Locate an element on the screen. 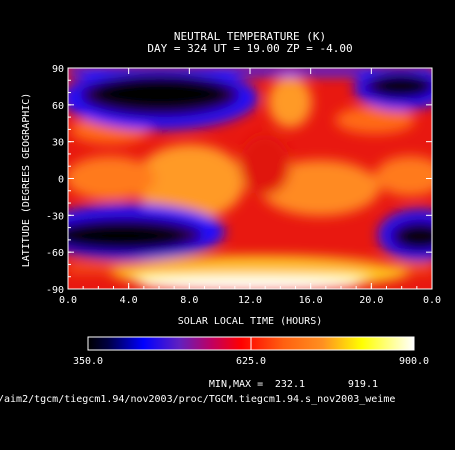 This screenshot has height=450, width=455. y-axis-label: LATITUDE (DEGREES GEOGRAPHIC) is located at coordinates (26, 180).